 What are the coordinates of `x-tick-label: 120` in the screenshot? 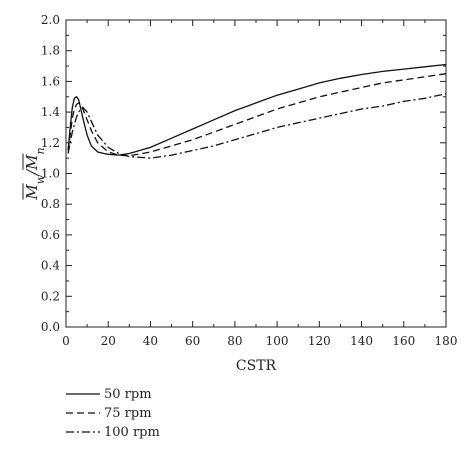 It's located at (319, 341).